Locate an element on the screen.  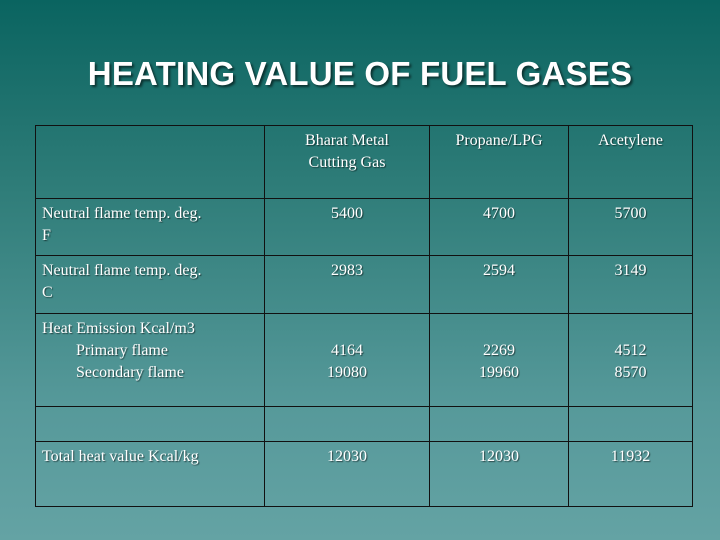
cell-value-primary: 4164 is located at coordinates (347, 350).